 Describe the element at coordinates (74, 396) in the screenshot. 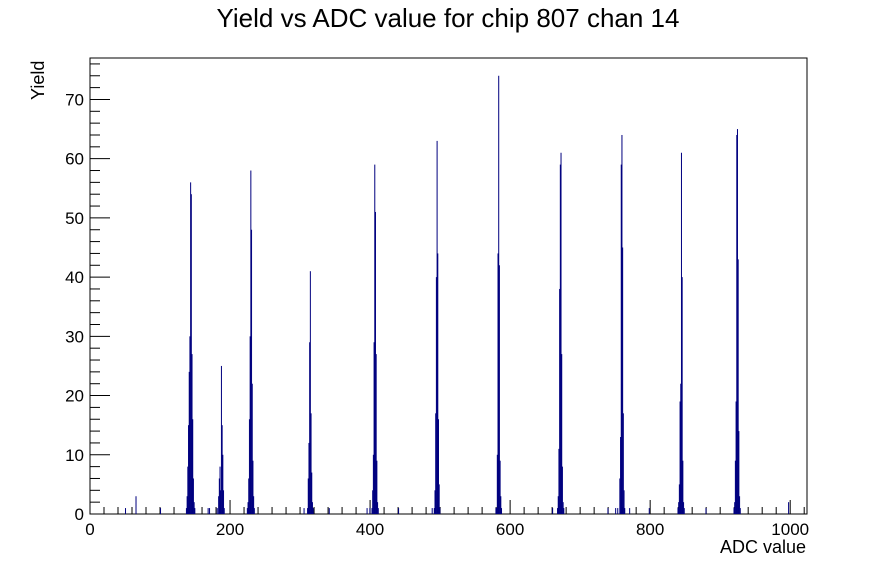

I see `y-tick-label: 20` at that location.